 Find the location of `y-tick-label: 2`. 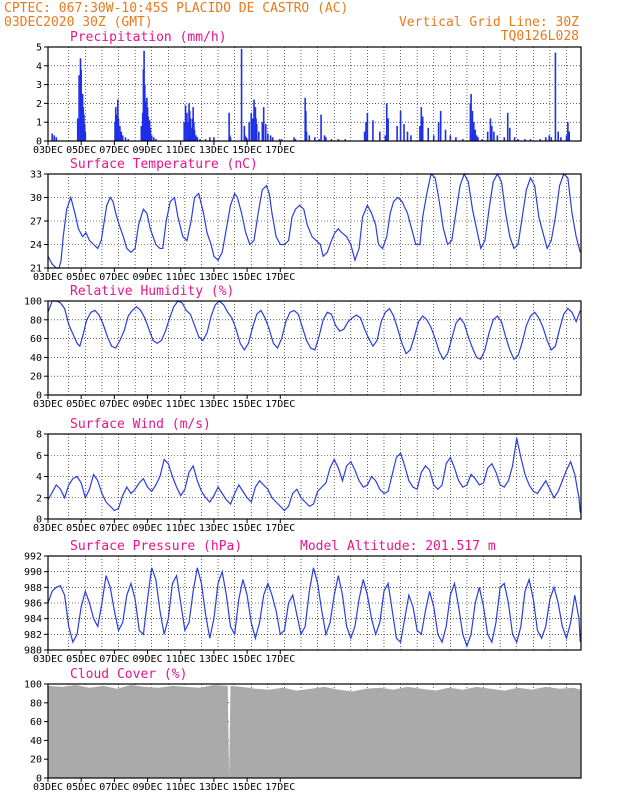

y-tick-label: 2 is located at coordinates (39, 498).